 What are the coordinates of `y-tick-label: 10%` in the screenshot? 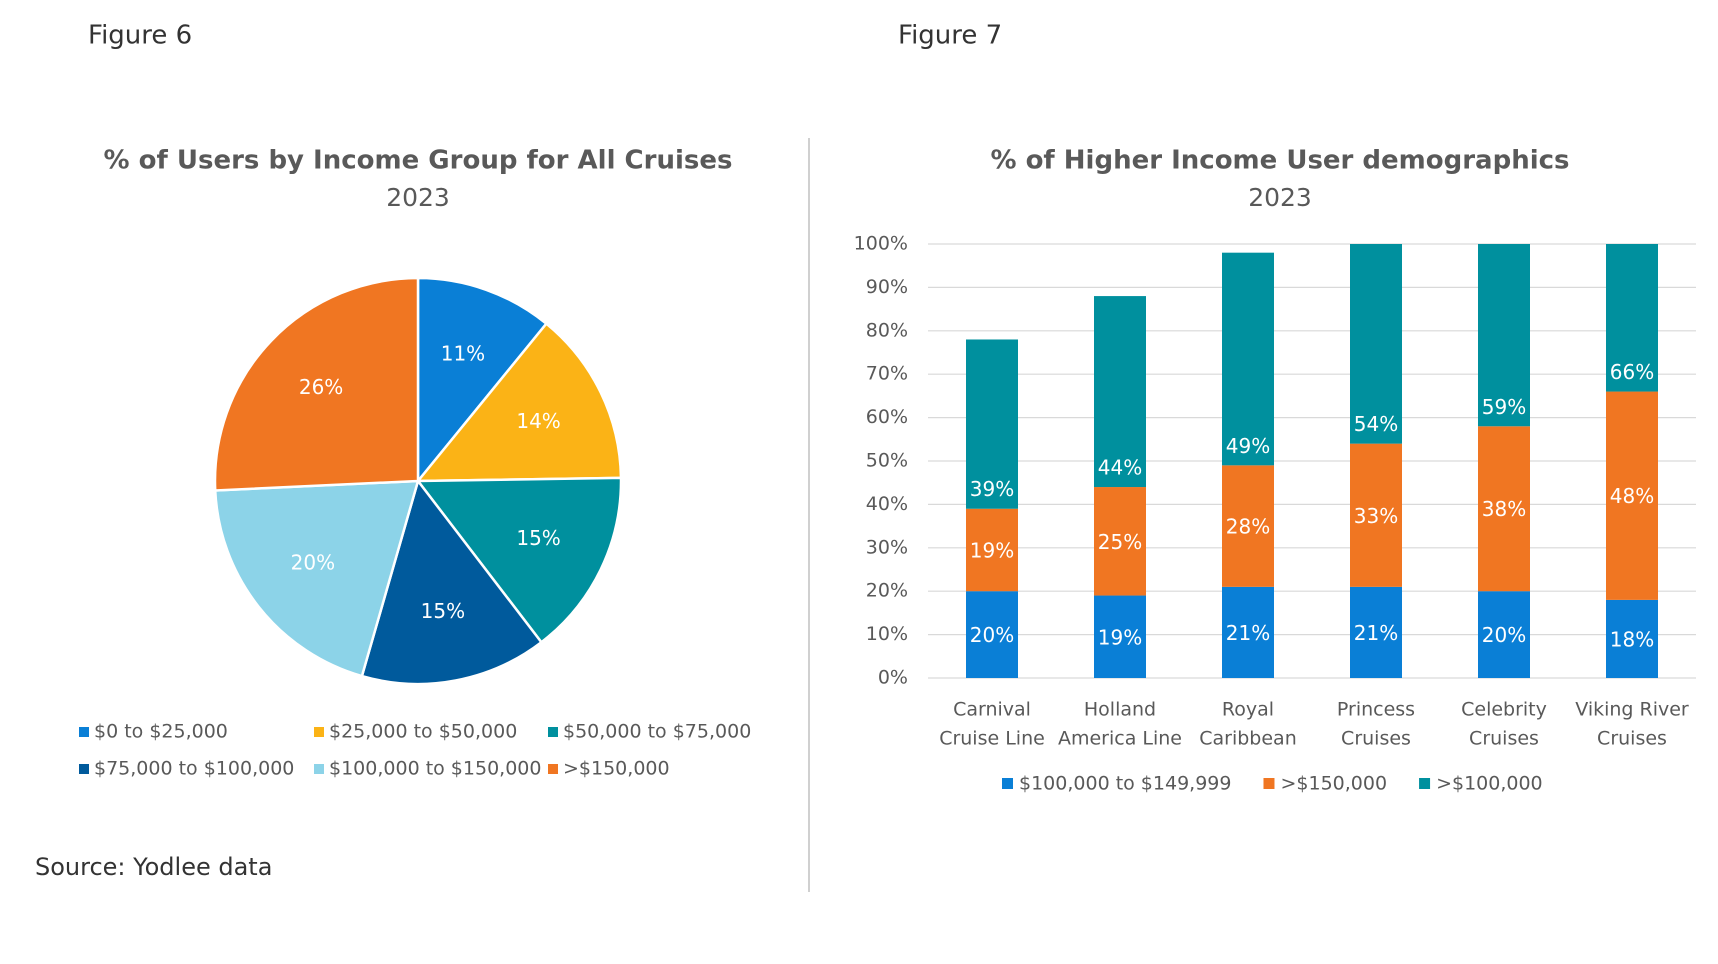 It's located at (887, 634).